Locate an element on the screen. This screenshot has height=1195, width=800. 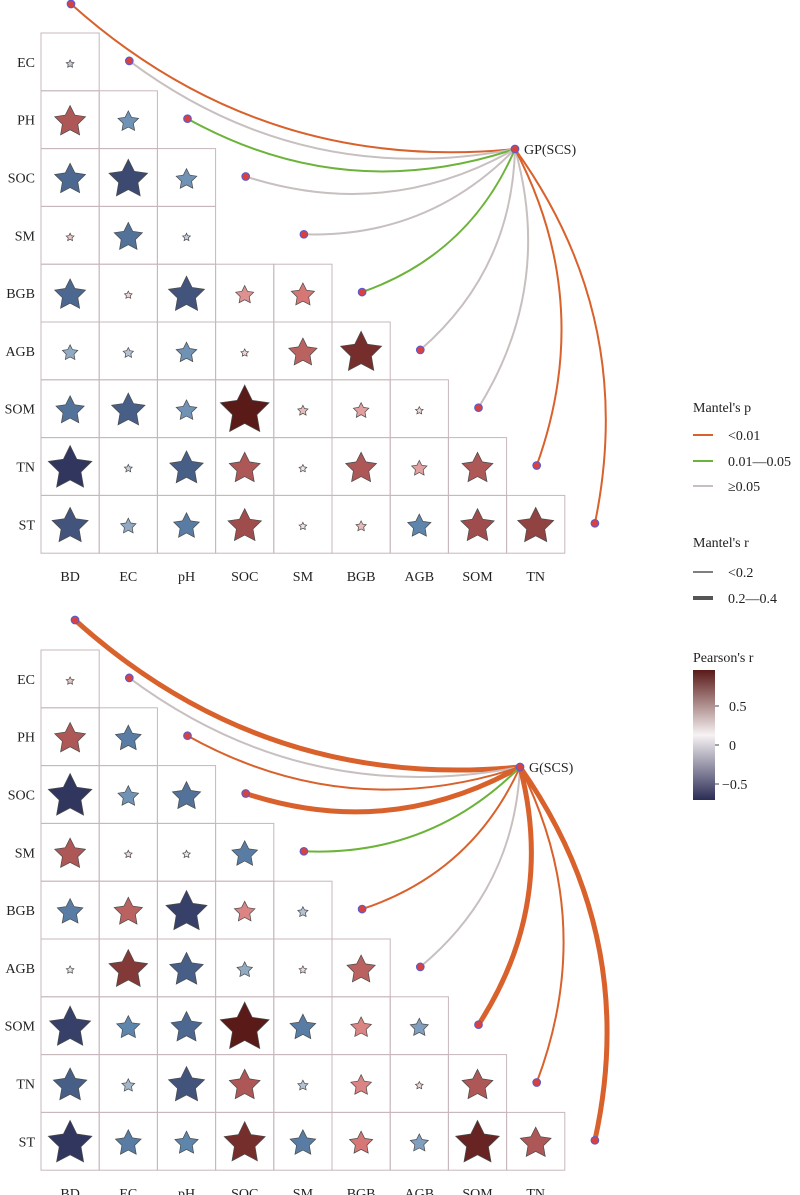
row-label: AGB is located at coordinates (20, 969).